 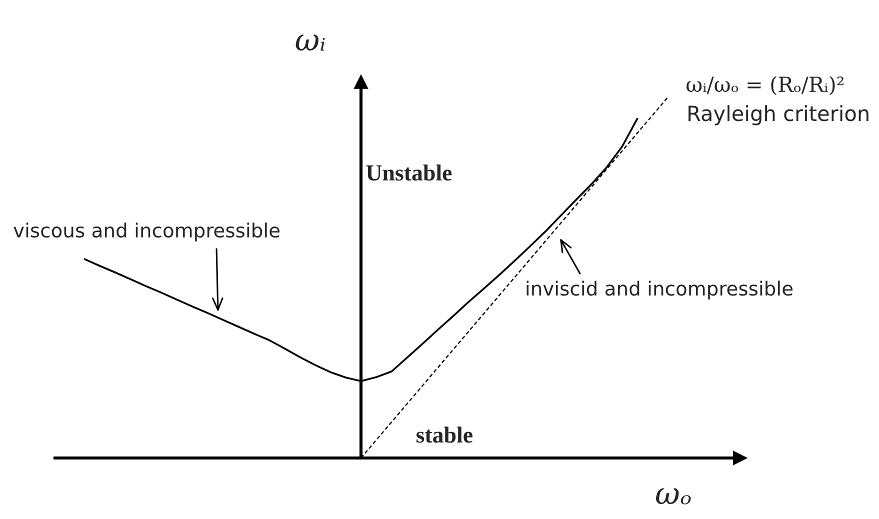 What do you see at coordinates (310, 42) in the screenshot?
I see `y-axis-title: ωᵢ` at bounding box center [310, 42].